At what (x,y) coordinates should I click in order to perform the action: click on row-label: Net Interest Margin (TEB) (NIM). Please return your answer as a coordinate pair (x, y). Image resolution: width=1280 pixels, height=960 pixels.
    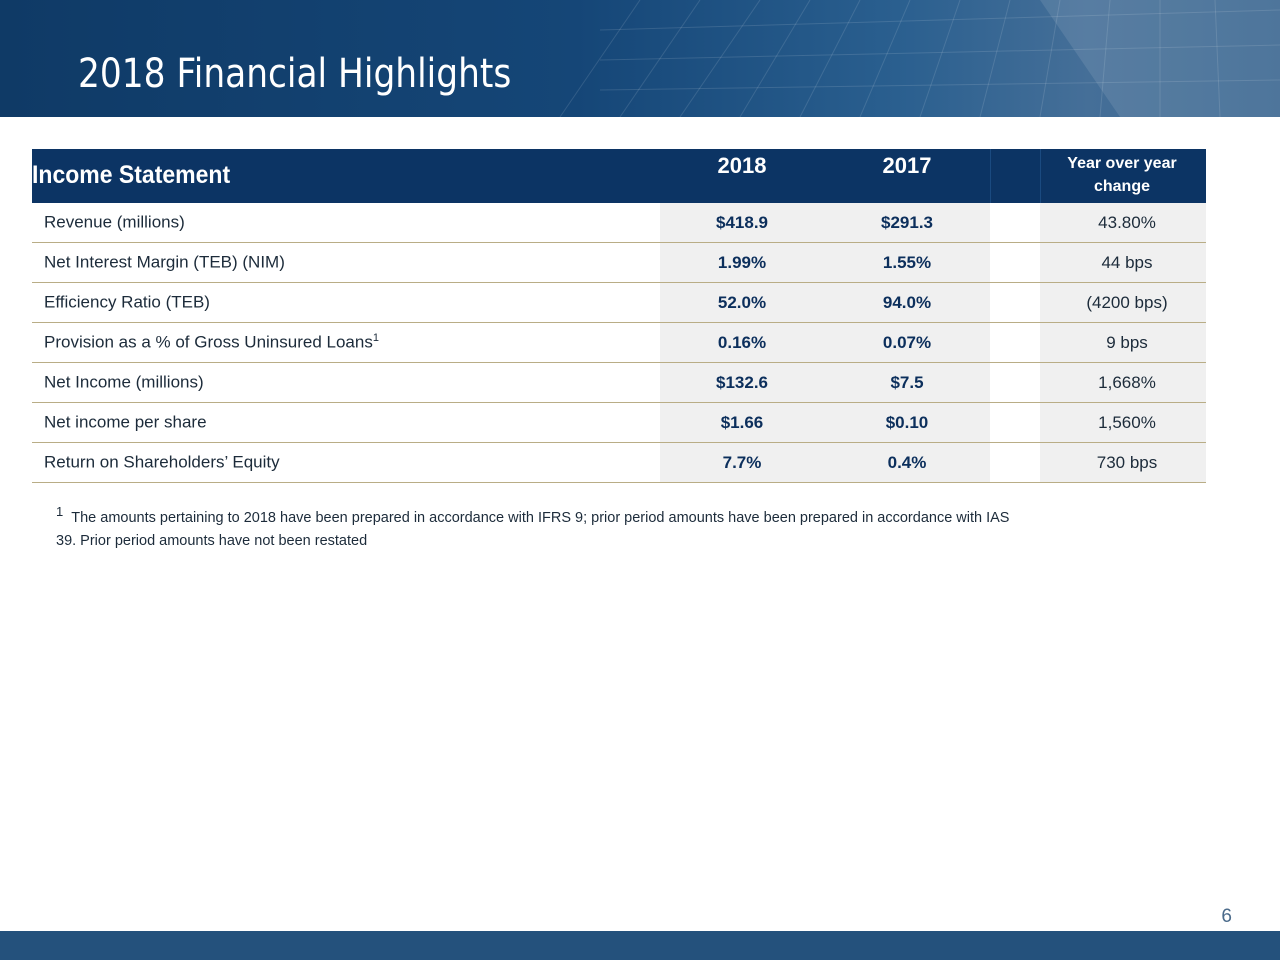
    Looking at the image, I should click on (164, 262).